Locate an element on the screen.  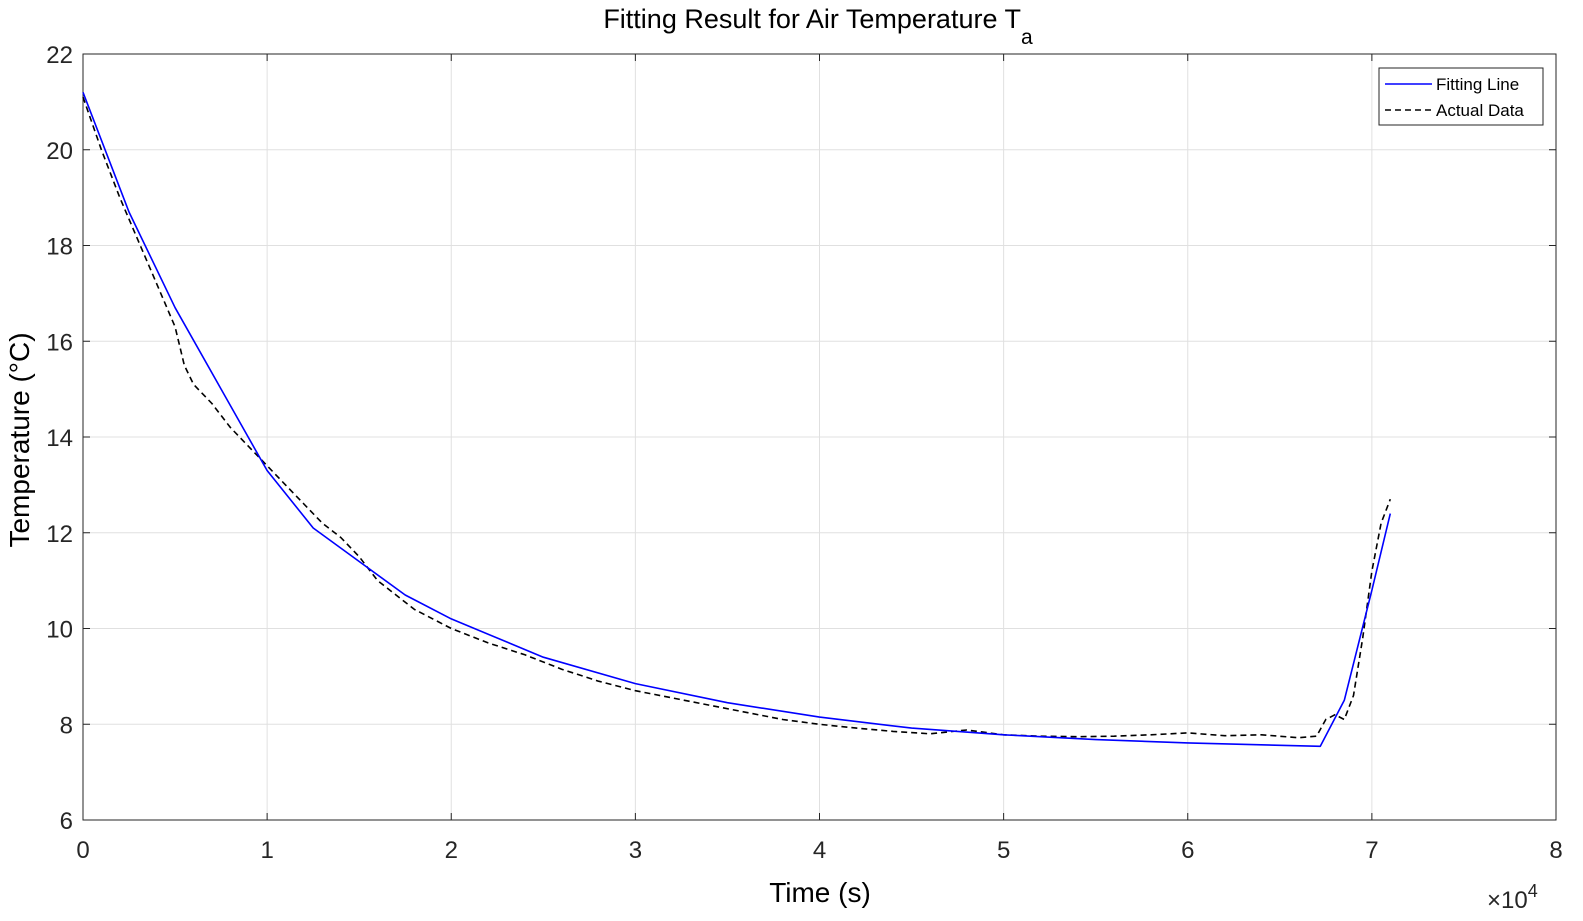
x-tick-label: 1 is located at coordinates (266, 850).